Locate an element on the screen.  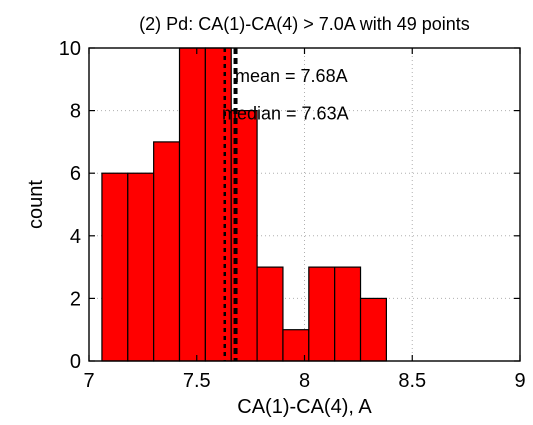
x-tick-label: 8 is located at coordinates (304, 381).